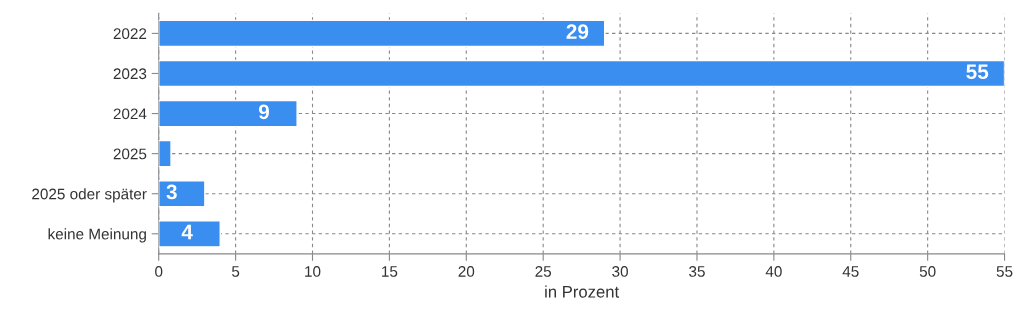 The image size is (1024, 334). I want to click on data-label: 3, so click(171, 192).